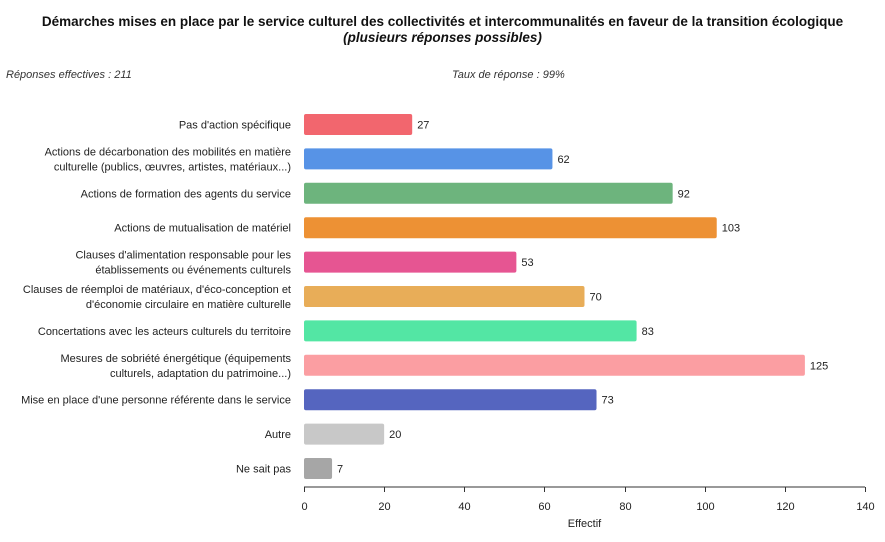 This screenshot has height=542, width=885. I want to click on bar-value-label: 62, so click(563, 160).